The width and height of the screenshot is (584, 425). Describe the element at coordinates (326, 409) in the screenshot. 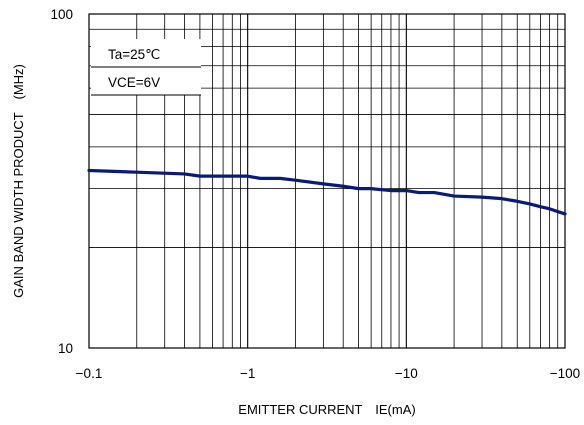

I see `x-axis-label: EMITTER CURRENT IE(mA)` at that location.